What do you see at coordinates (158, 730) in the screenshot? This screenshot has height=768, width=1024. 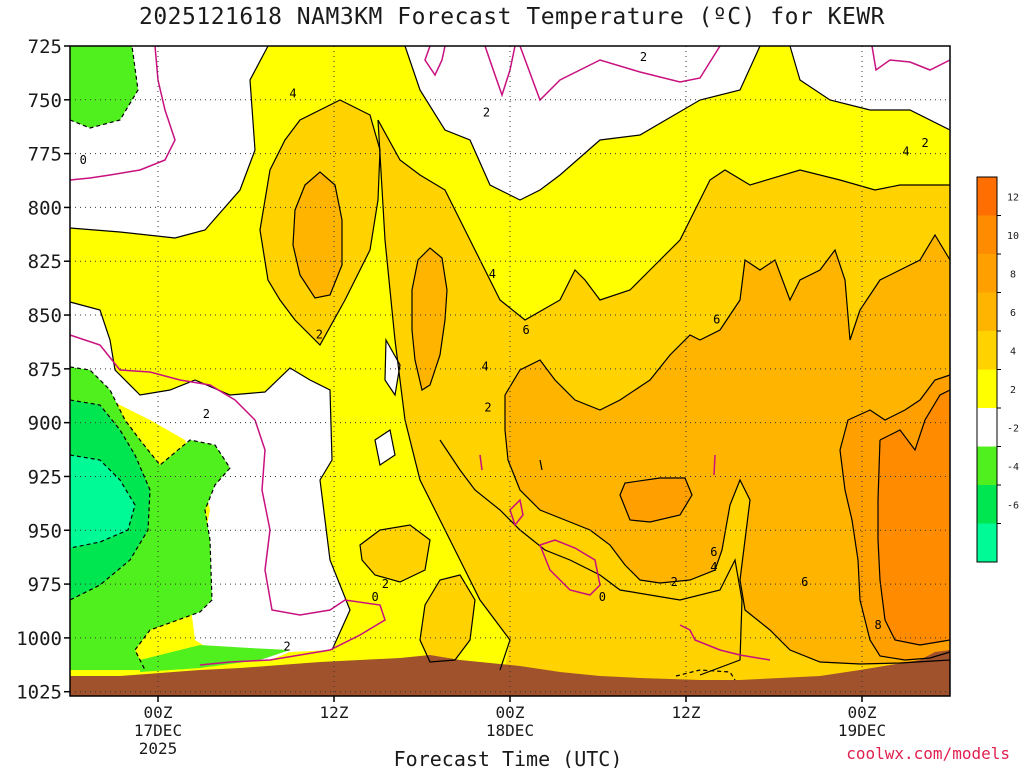 I see `x-tick-label: 17DEC` at bounding box center [158, 730].